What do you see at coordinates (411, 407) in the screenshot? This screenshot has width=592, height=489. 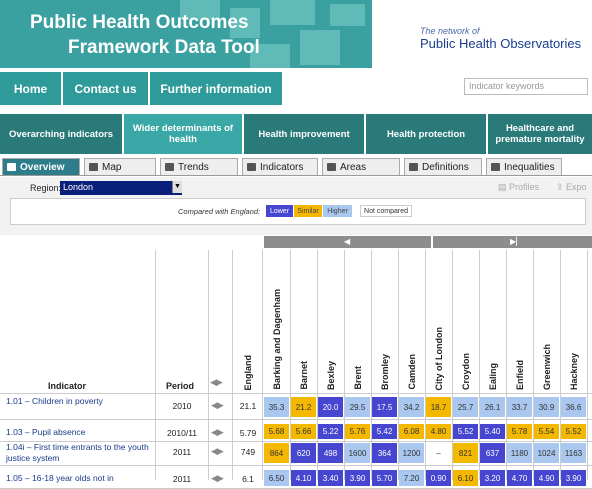 I see `value-cell: 34.2` at bounding box center [411, 407].